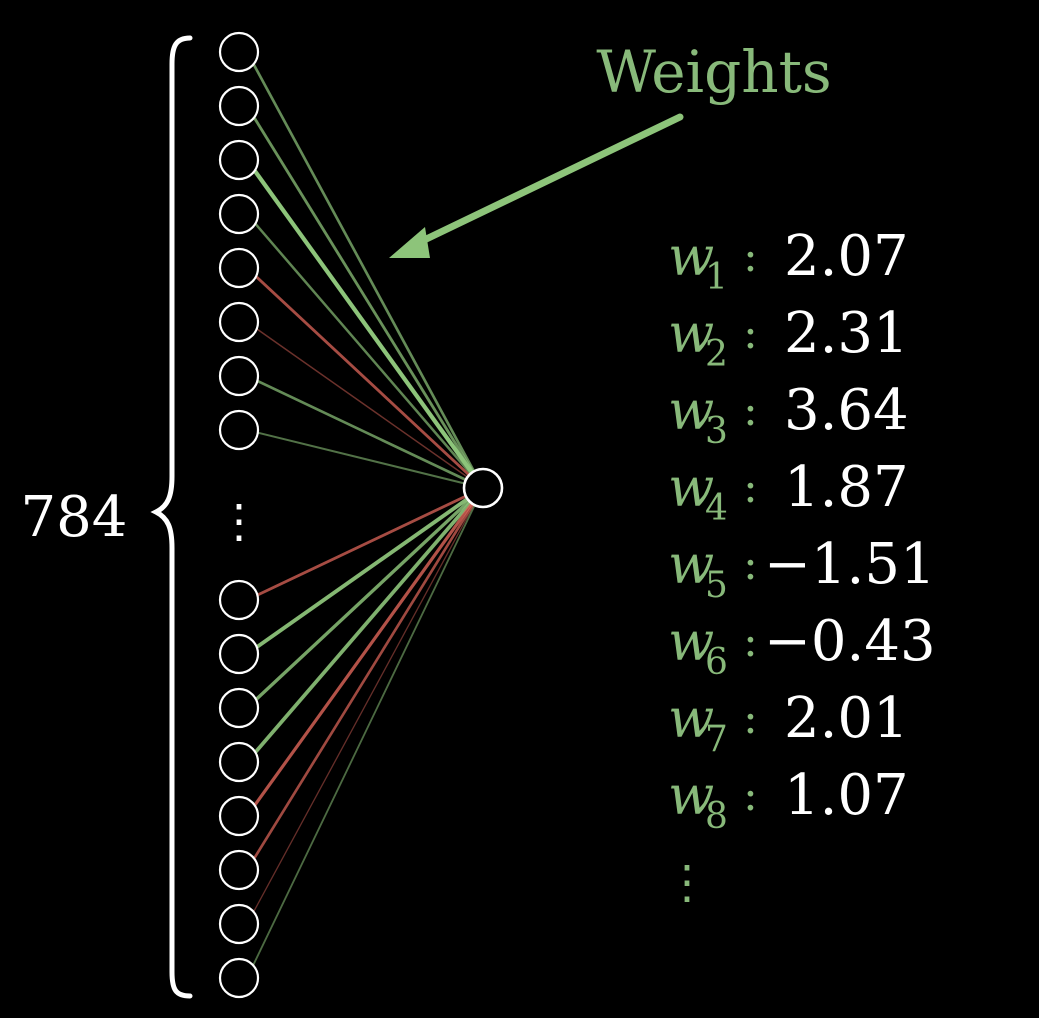  I want to click on weights-list-ellipsis: ⋮, so click(687, 882).